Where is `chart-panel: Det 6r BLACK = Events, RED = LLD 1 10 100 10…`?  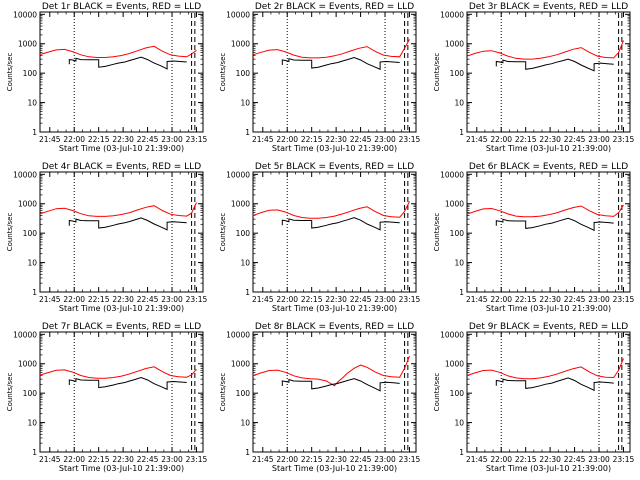
chart-panel: Det 6r BLACK = Events, RED = LLD 1 10 100 10… is located at coordinates (534, 237).